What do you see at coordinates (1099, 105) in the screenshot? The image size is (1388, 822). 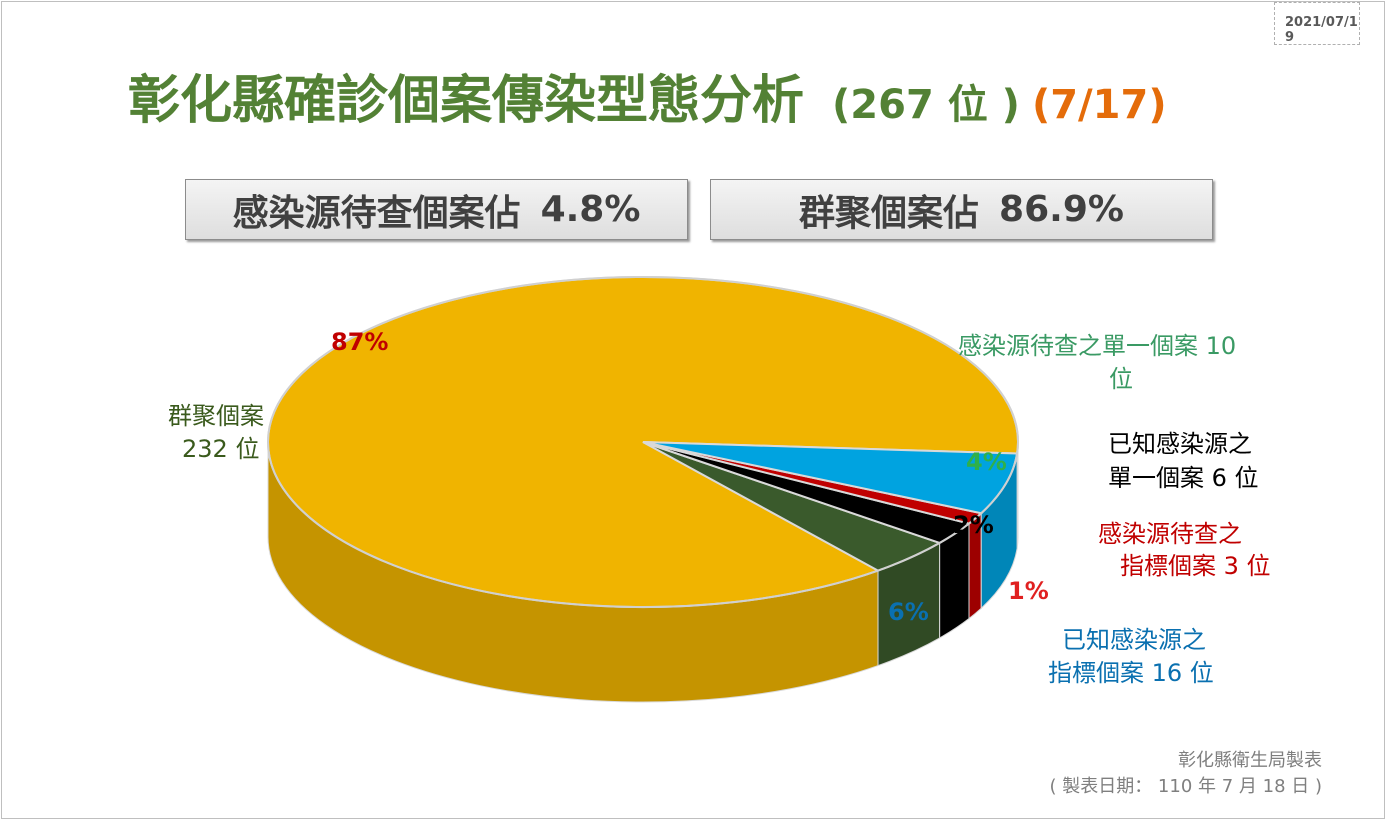 I see `as-of-date: (7/17)` at bounding box center [1099, 105].